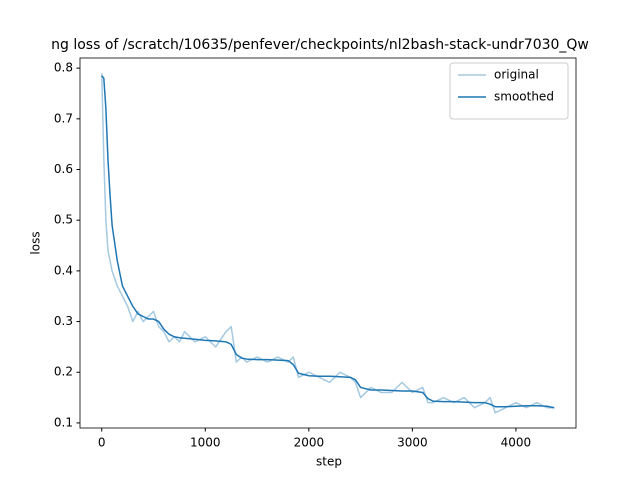 The width and height of the screenshot is (640, 480). I want to click on legend-box, so click(509, 91).